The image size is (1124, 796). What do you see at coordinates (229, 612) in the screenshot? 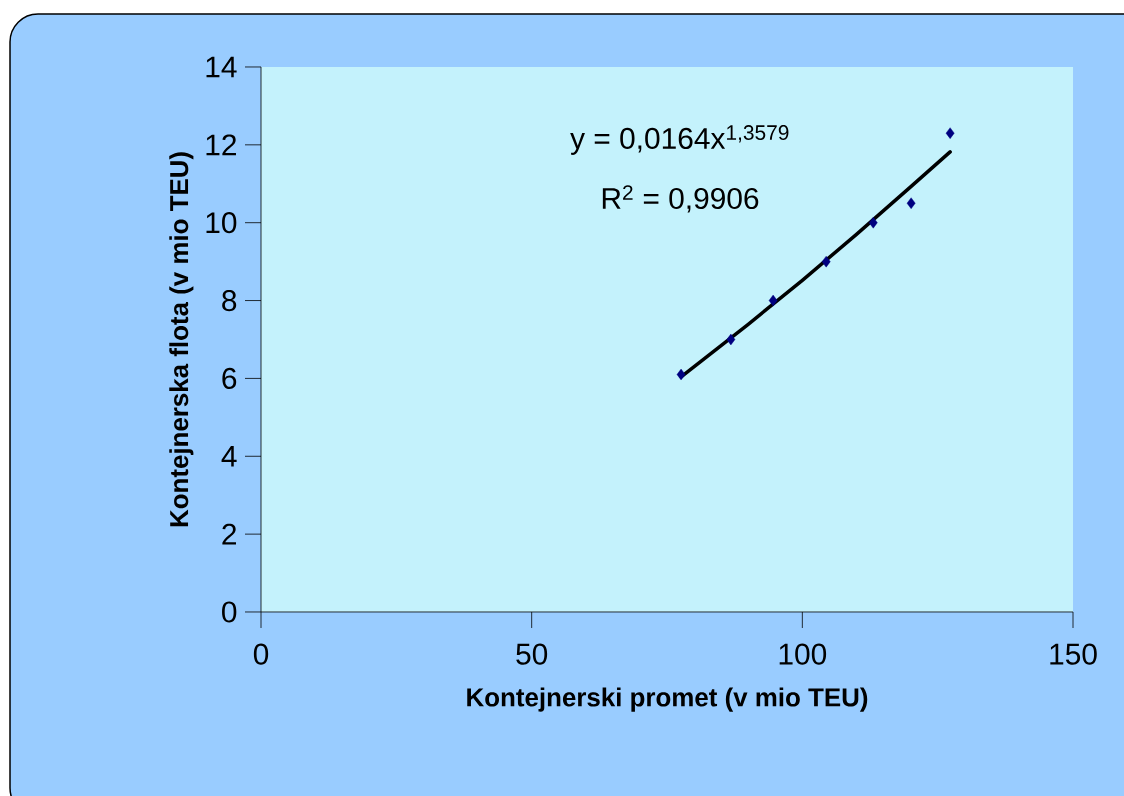
I see `y-tick-label: 0` at bounding box center [229, 612].